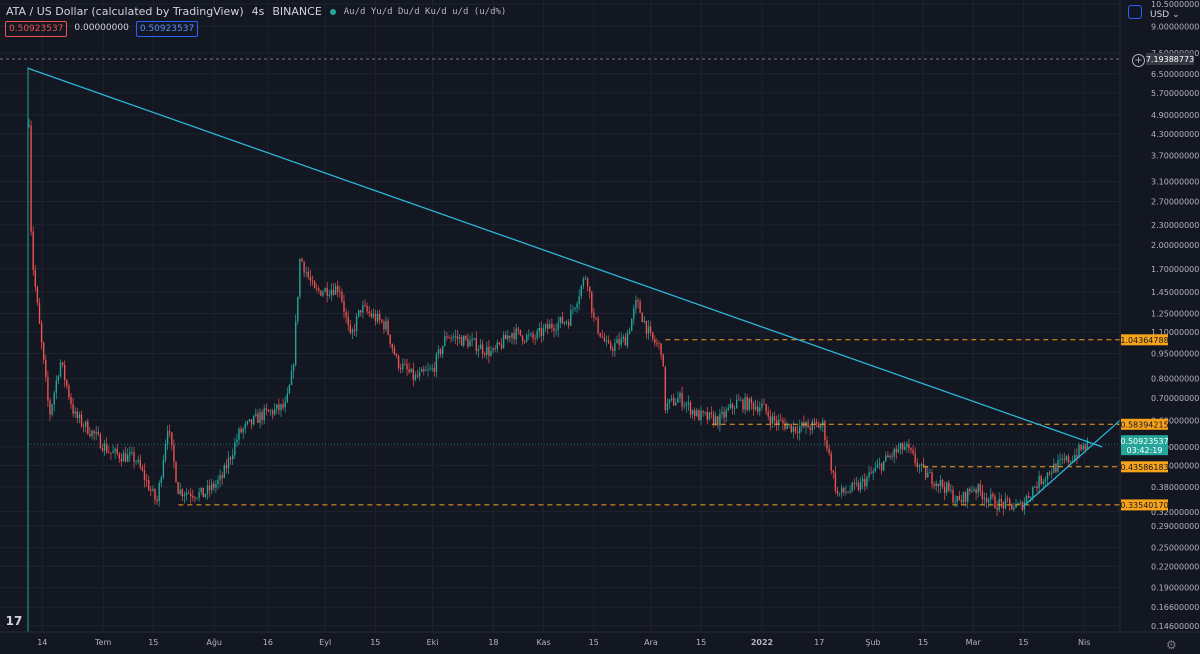 The width and height of the screenshot is (1200, 654). What do you see at coordinates (1138, 60) in the screenshot?
I see `add-alert-icon: +` at bounding box center [1138, 60].